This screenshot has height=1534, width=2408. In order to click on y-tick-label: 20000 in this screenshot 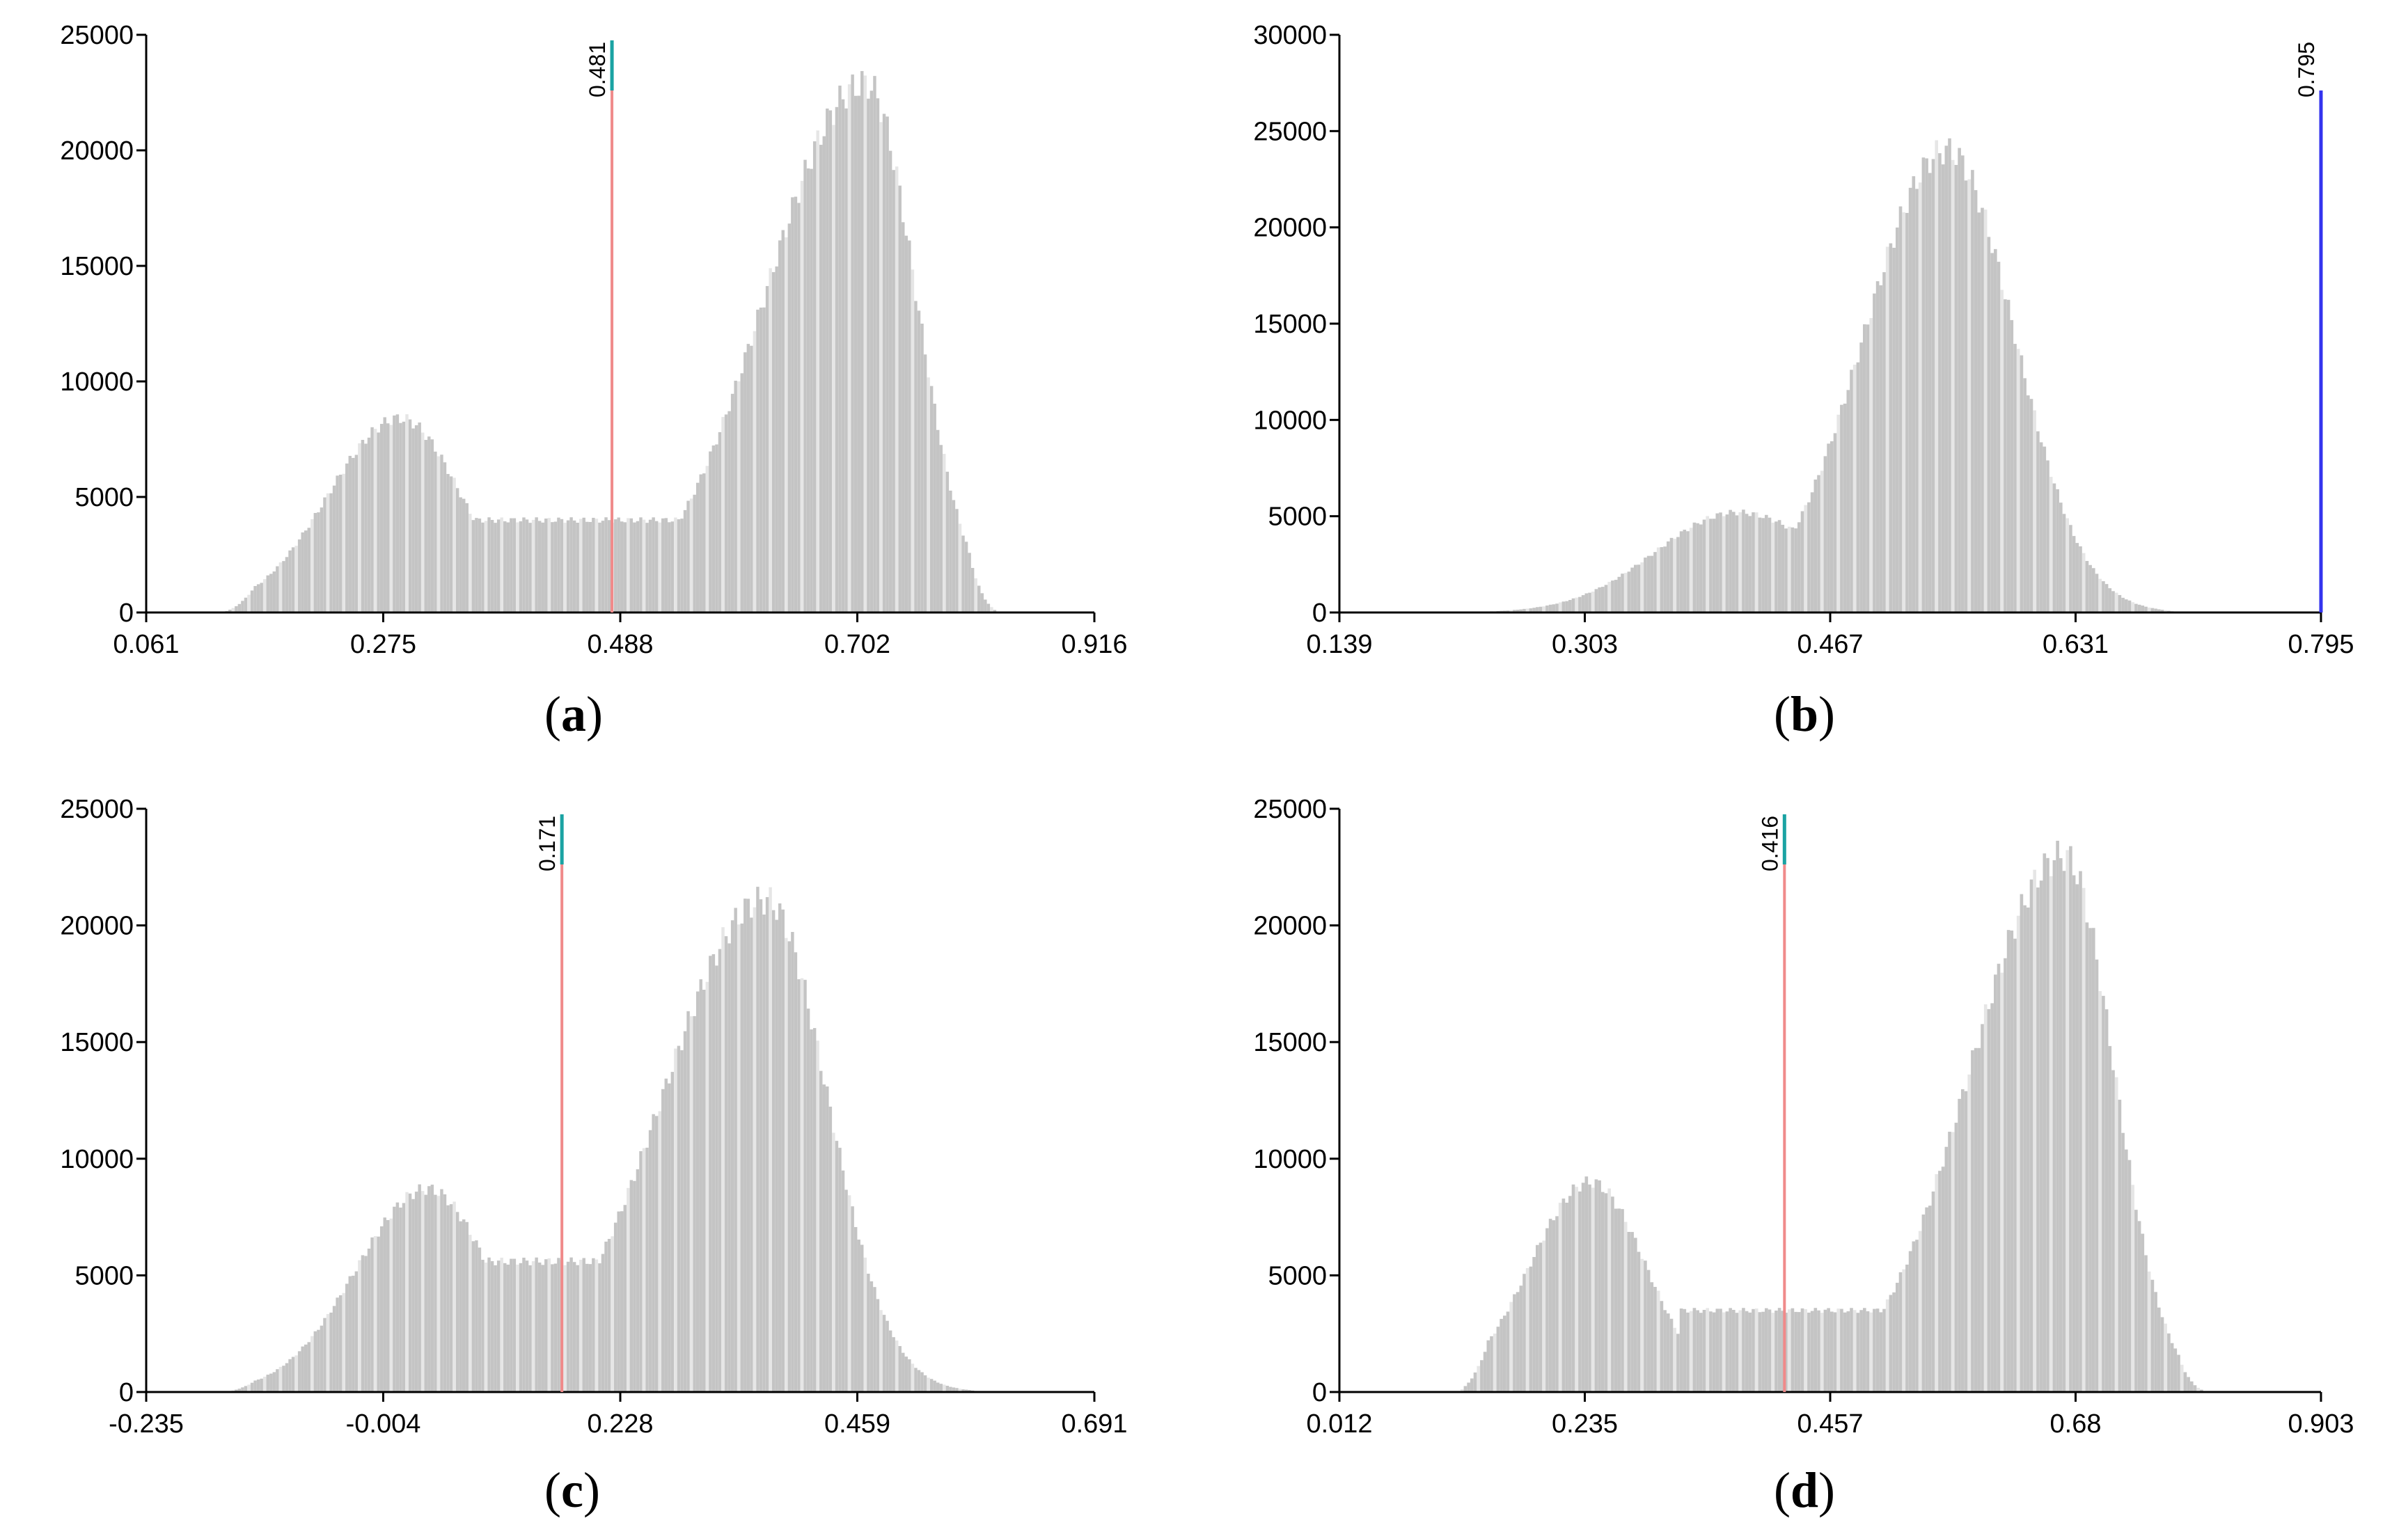, I will do `click(1290, 926)`.